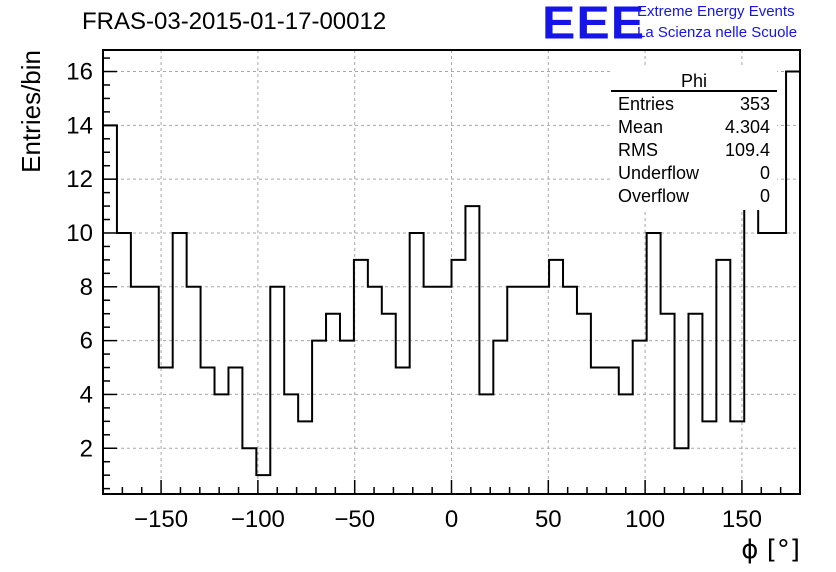 Image resolution: width=836 pixels, height=572 pixels. I want to click on logo-text-line2: La Scienza nelle Scuole, so click(717, 32).